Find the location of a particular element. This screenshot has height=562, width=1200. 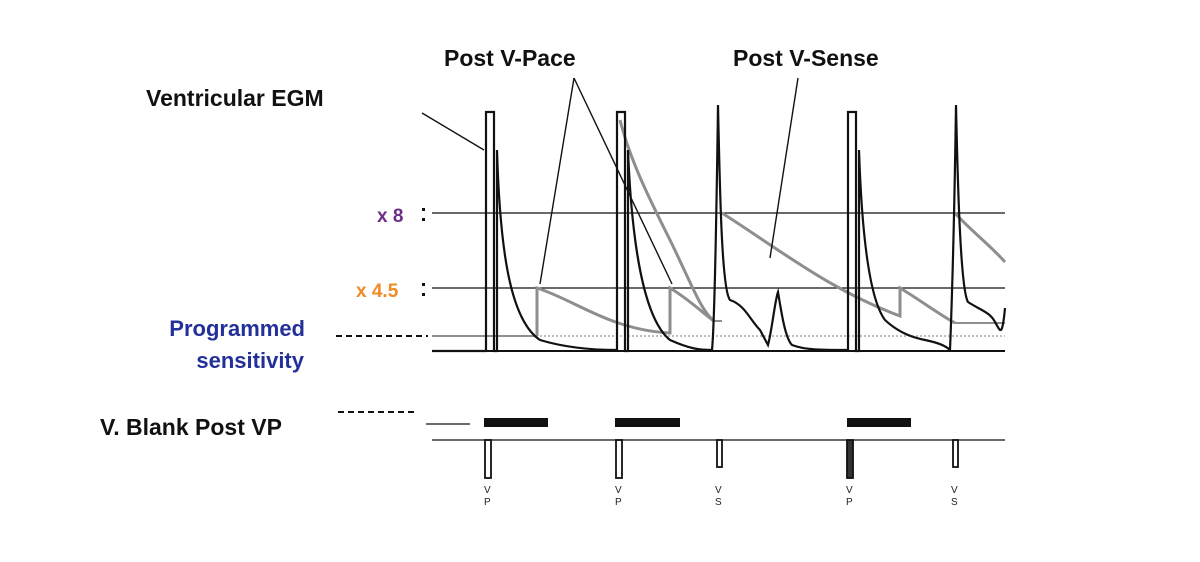

post-v-pace-label: Post V-Pace is located at coordinates (510, 58).